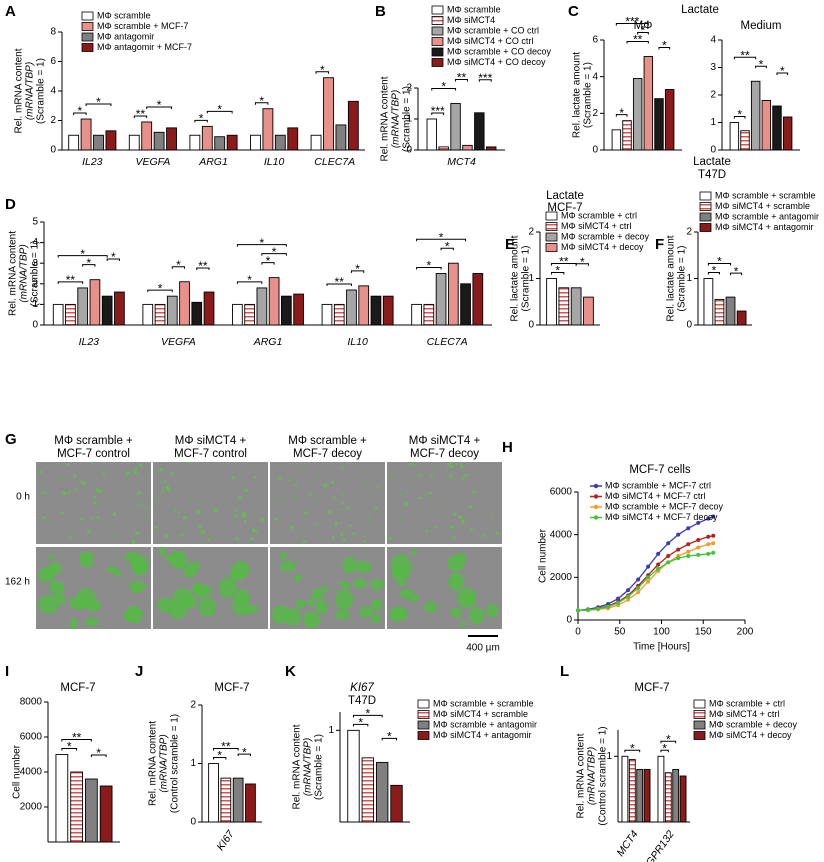  Describe the element at coordinates (193, 763) in the screenshot. I see `y-tick-label: 1` at that location.